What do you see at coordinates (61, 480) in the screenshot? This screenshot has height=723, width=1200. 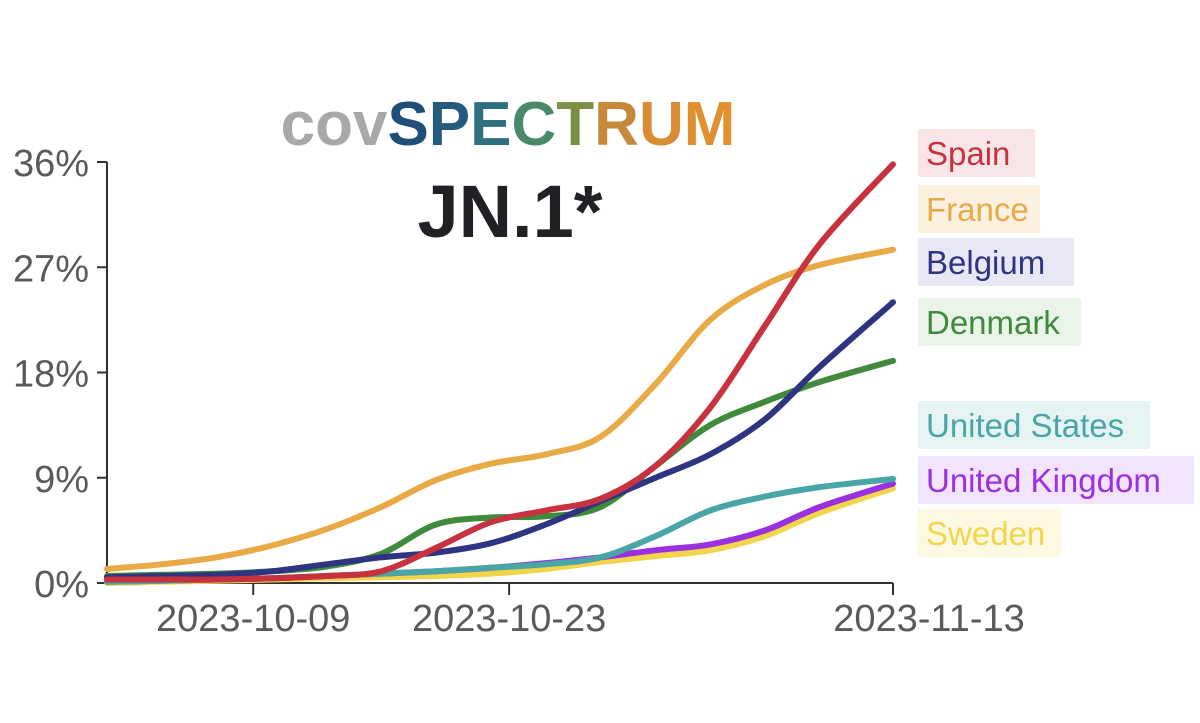 I see `y-tick-label: 9%` at bounding box center [61, 480].